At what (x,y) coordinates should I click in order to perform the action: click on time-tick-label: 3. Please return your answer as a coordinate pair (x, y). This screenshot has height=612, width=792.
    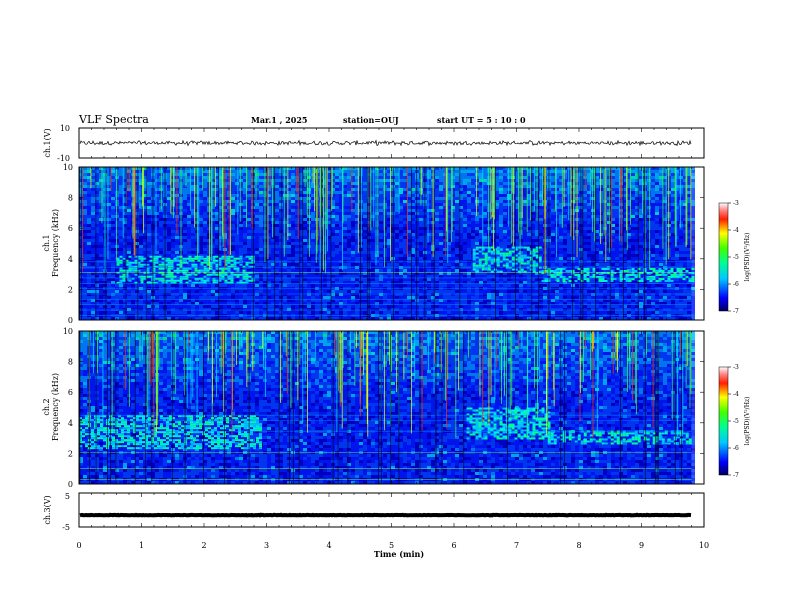
    Looking at the image, I should click on (266, 545).